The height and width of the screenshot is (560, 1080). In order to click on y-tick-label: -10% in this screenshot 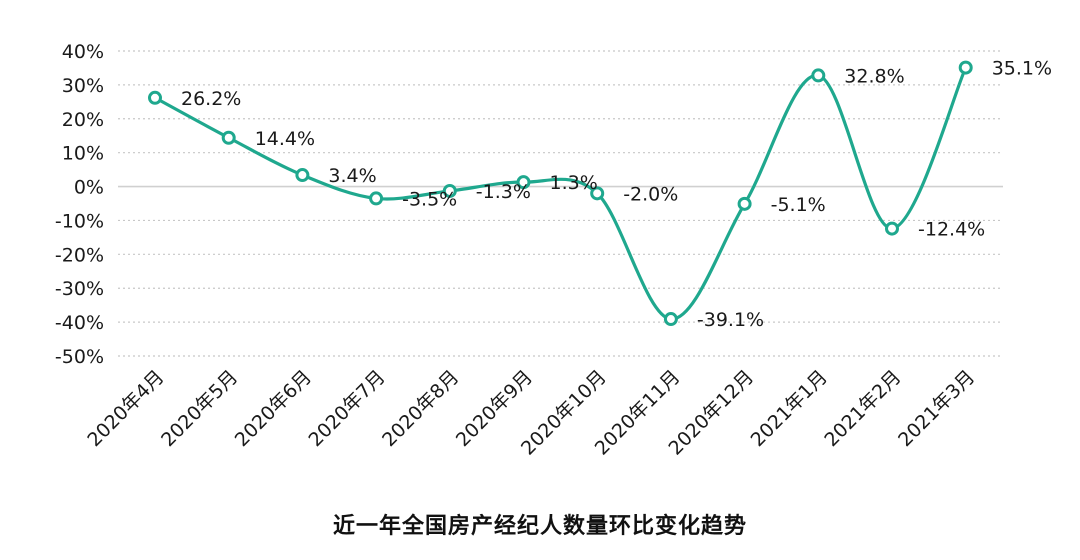, I will do `click(79, 221)`.